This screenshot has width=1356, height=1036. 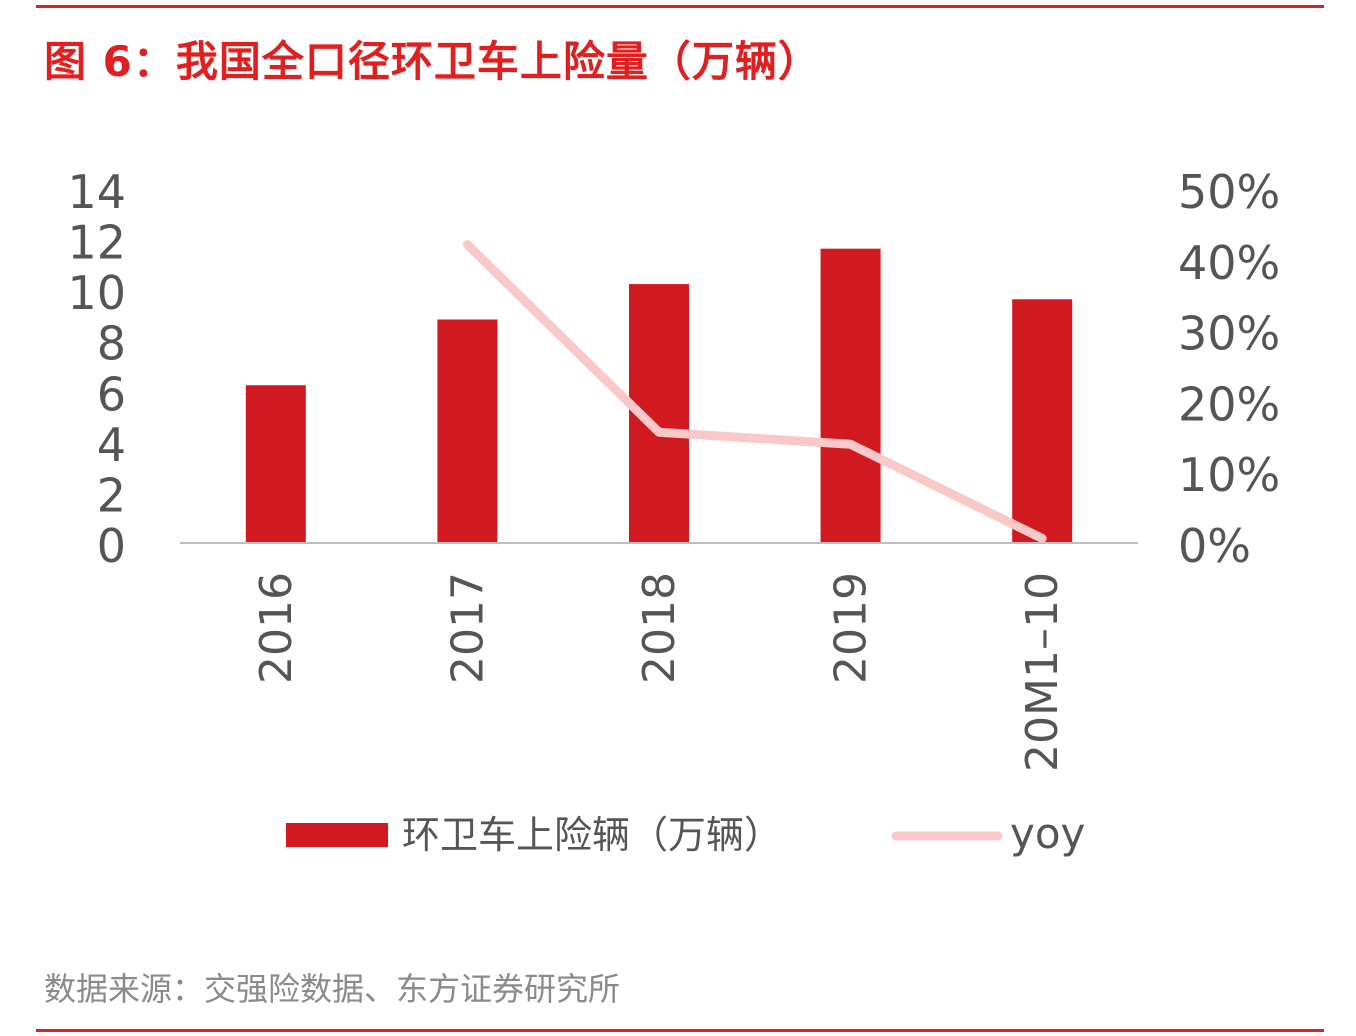 What do you see at coordinates (111, 344) in the screenshot?
I see `left-tick-label: 8` at bounding box center [111, 344].